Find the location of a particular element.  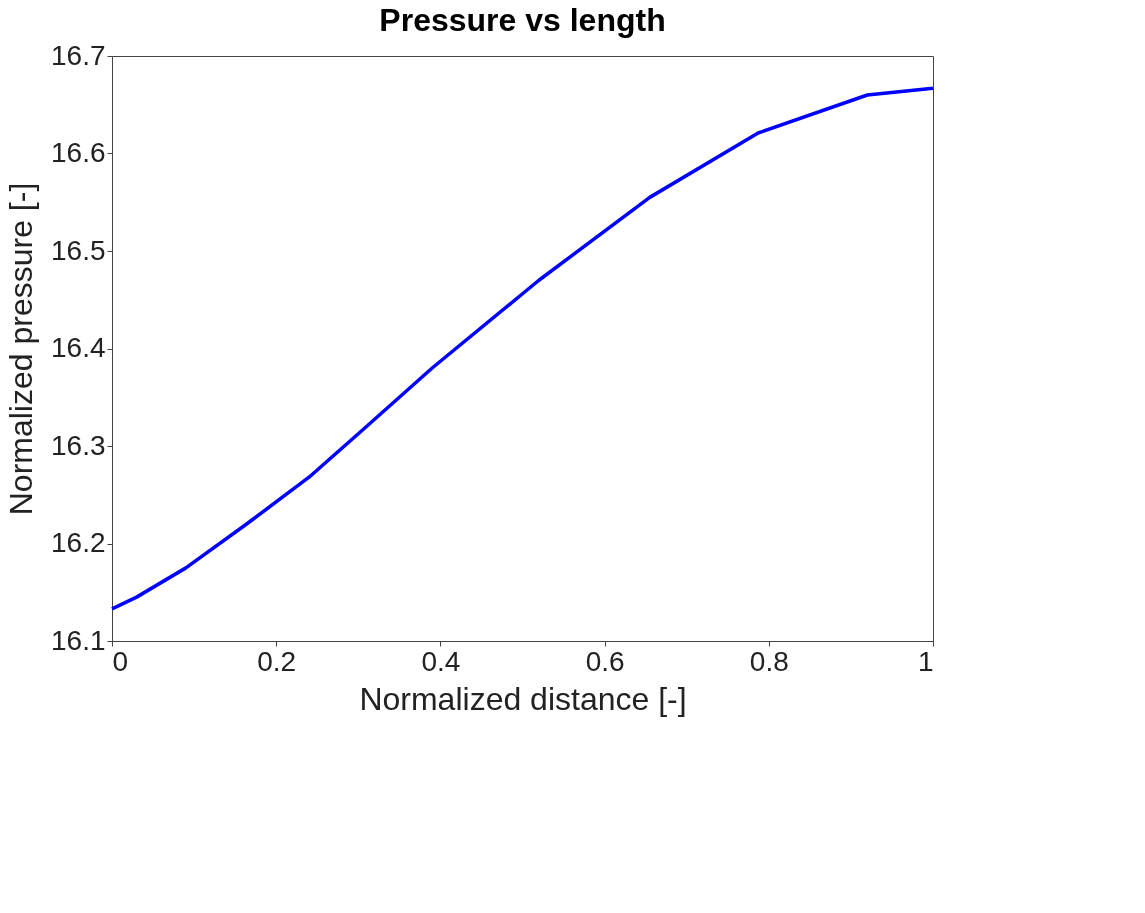

y-axis-title: Normalized pressure [-] is located at coordinates (21, 349).